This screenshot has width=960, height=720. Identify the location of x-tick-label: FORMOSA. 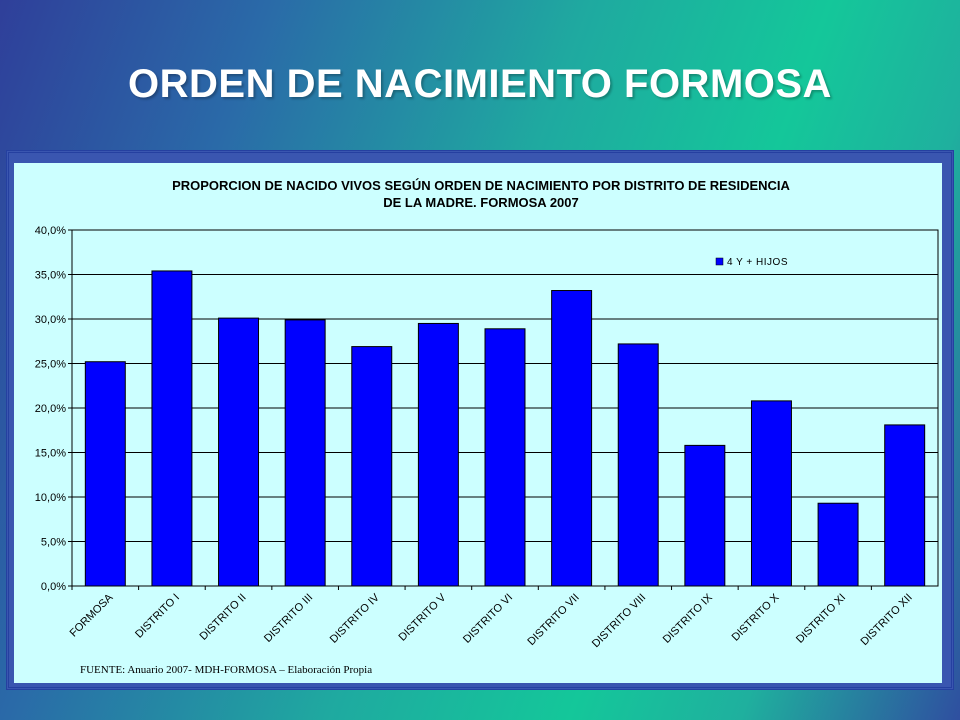
(92, 615).